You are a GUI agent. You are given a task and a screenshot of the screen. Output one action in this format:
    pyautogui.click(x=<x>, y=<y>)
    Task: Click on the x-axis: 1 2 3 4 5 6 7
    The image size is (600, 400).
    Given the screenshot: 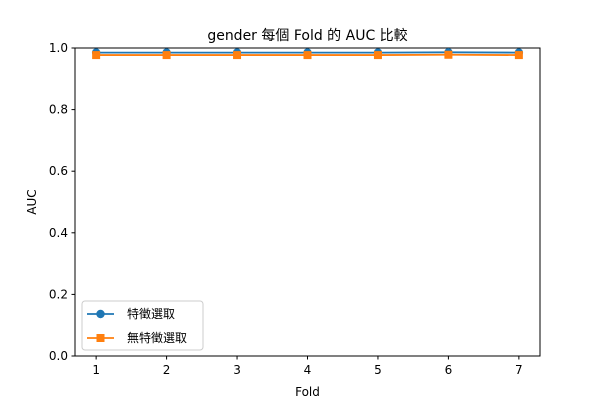 What is the action you would take?
    pyautogui.click(x=307, y=366)
    